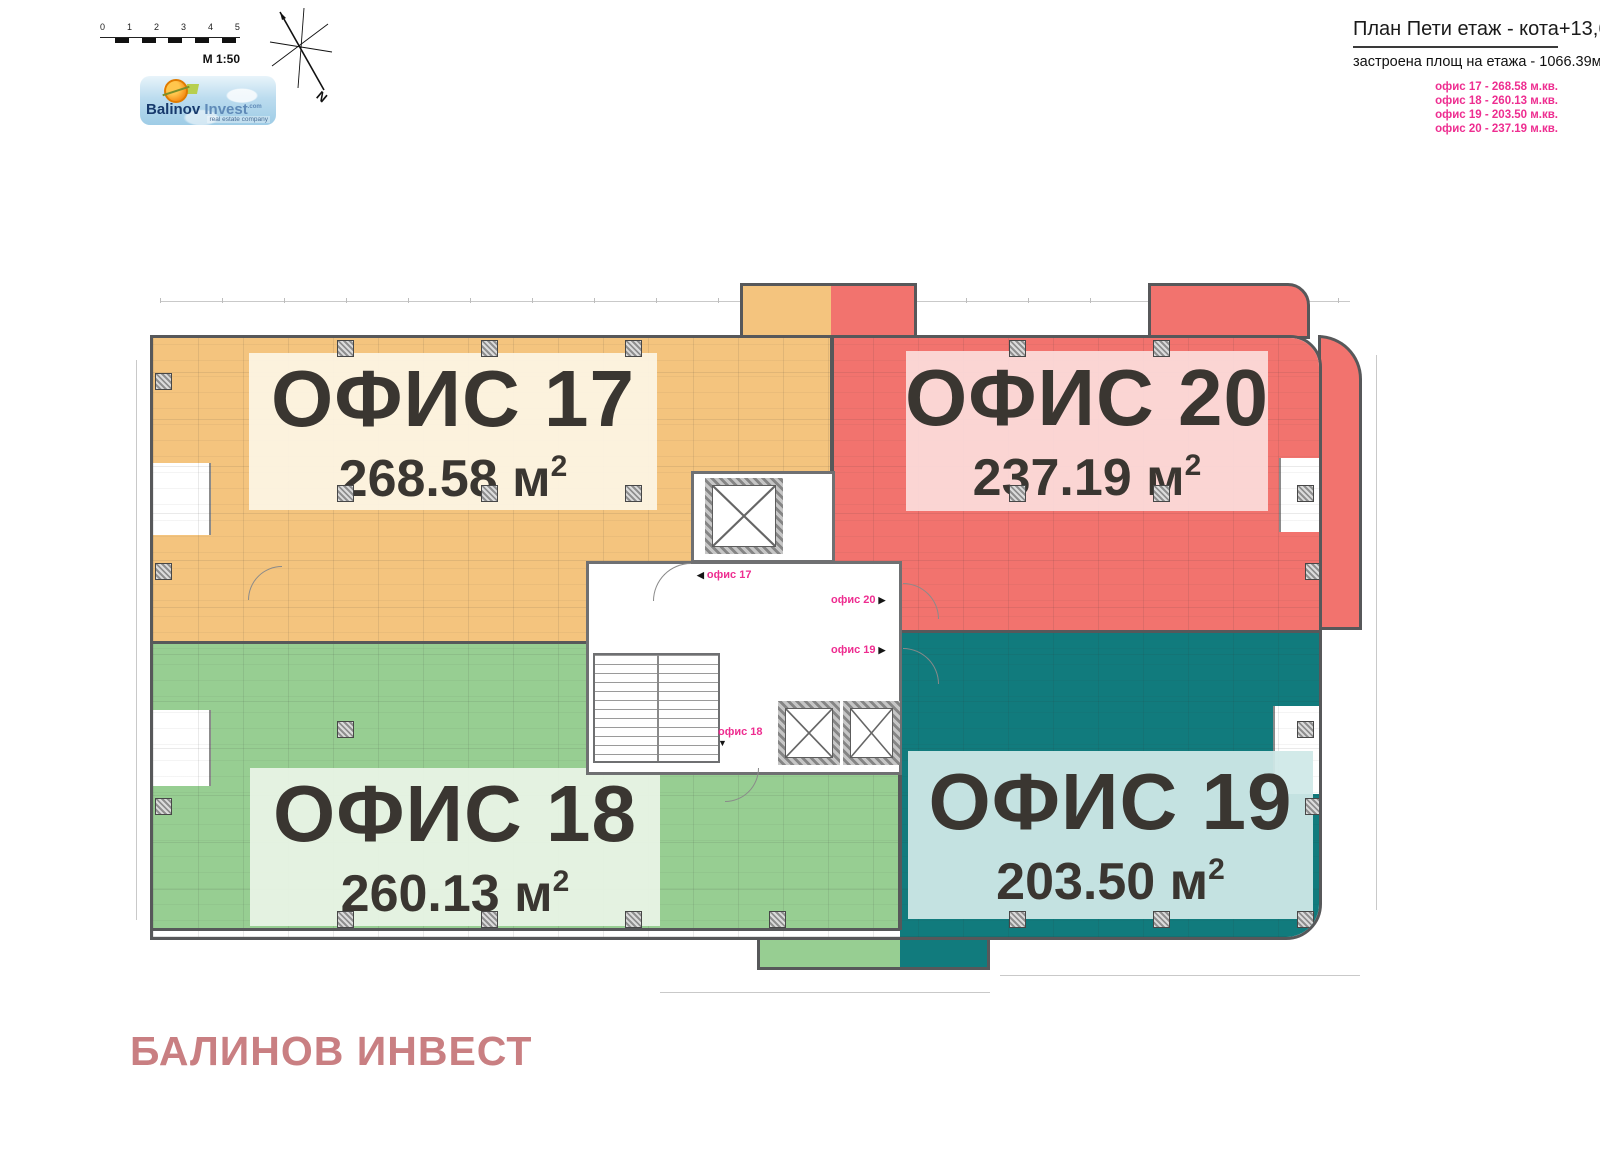  I want to click on office-20-name: ОФИС 20, so click(1087, 397).